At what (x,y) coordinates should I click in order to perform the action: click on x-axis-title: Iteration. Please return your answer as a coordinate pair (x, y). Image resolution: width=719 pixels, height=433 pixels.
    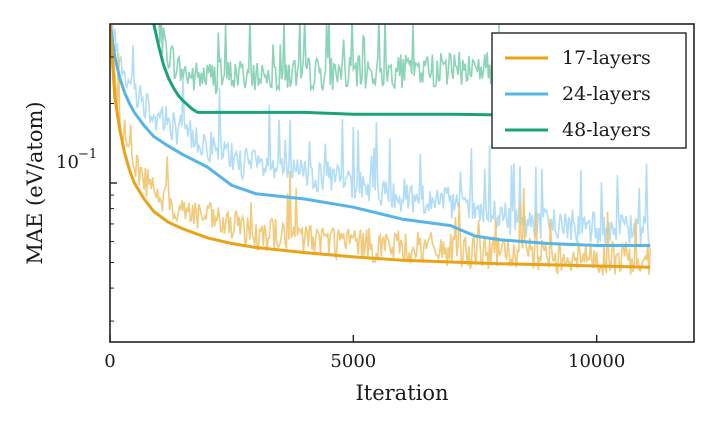
    Looking at the image, I should click on (401, 393).